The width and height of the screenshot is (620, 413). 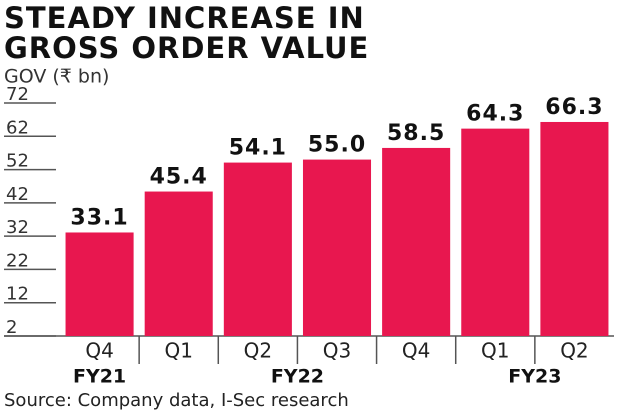 I want to click on y-tick-label: 42, so click(x=17, y=194).